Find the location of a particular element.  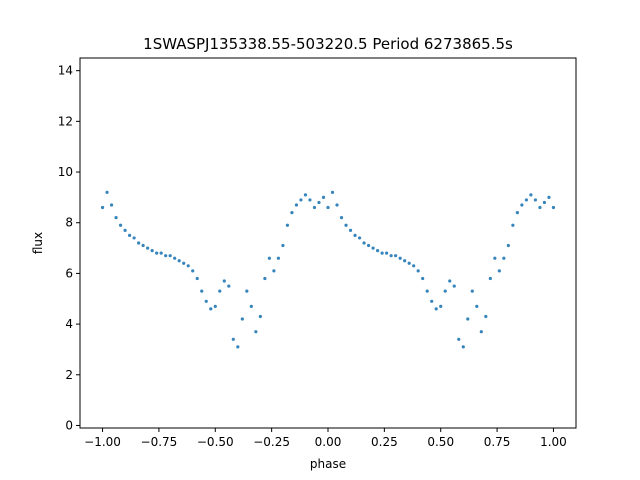

x-tick-label: 0.75 is located at coordinates (497, 442).